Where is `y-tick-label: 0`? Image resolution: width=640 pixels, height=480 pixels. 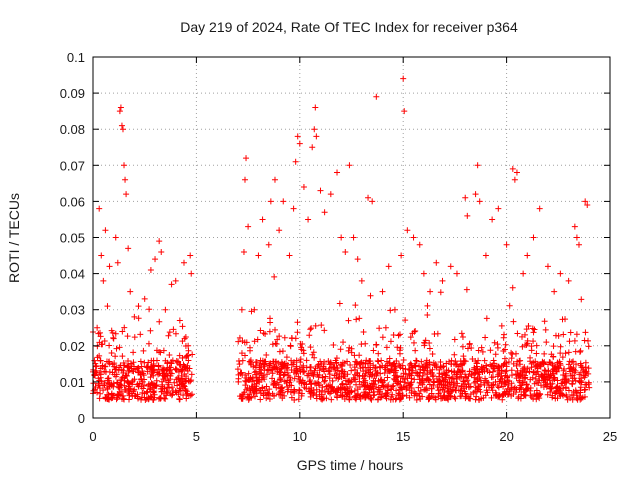 y-tick-label: 0 is located at coordinates (81, 418).